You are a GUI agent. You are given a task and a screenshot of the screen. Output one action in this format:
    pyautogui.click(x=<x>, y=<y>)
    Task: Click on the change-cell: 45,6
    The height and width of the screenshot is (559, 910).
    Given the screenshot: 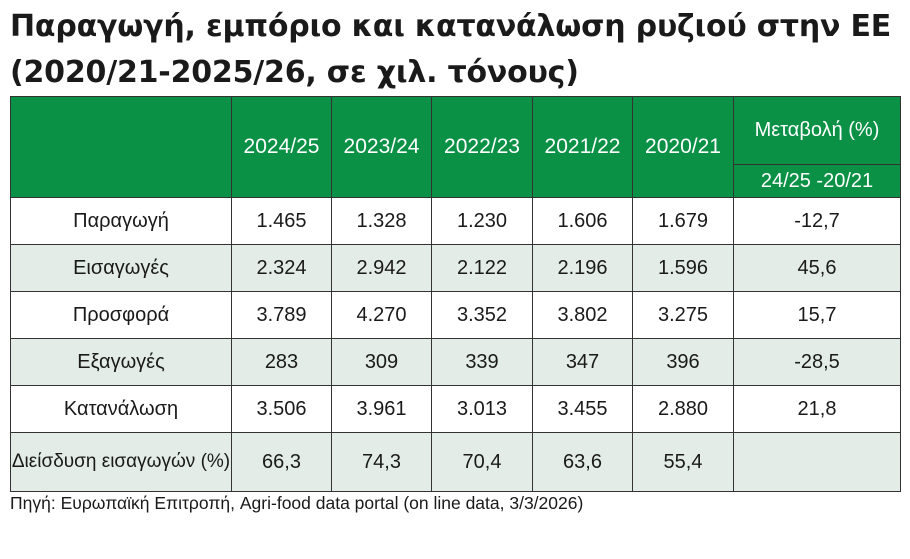 What is the action you would take?
    pyautogui.click(x=817, y=268)
    